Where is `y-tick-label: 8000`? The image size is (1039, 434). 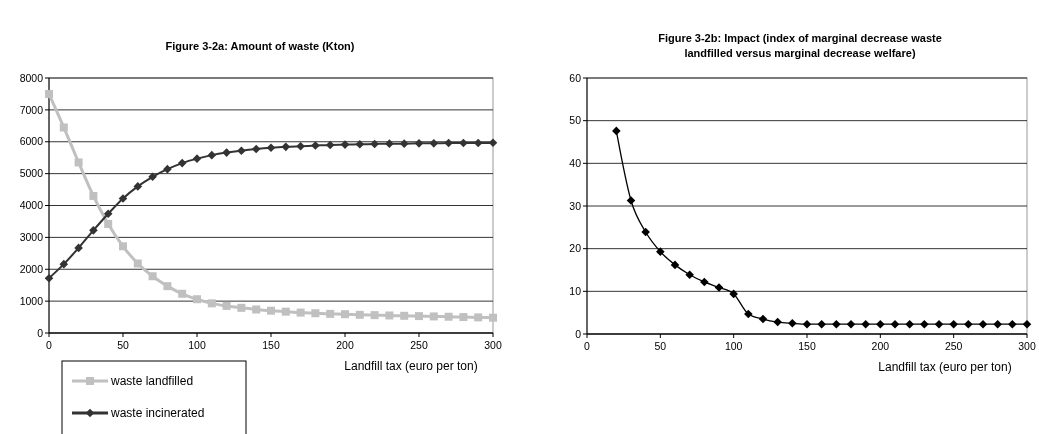
y-tick-label: 8000 is located at coordinates (31, 77).